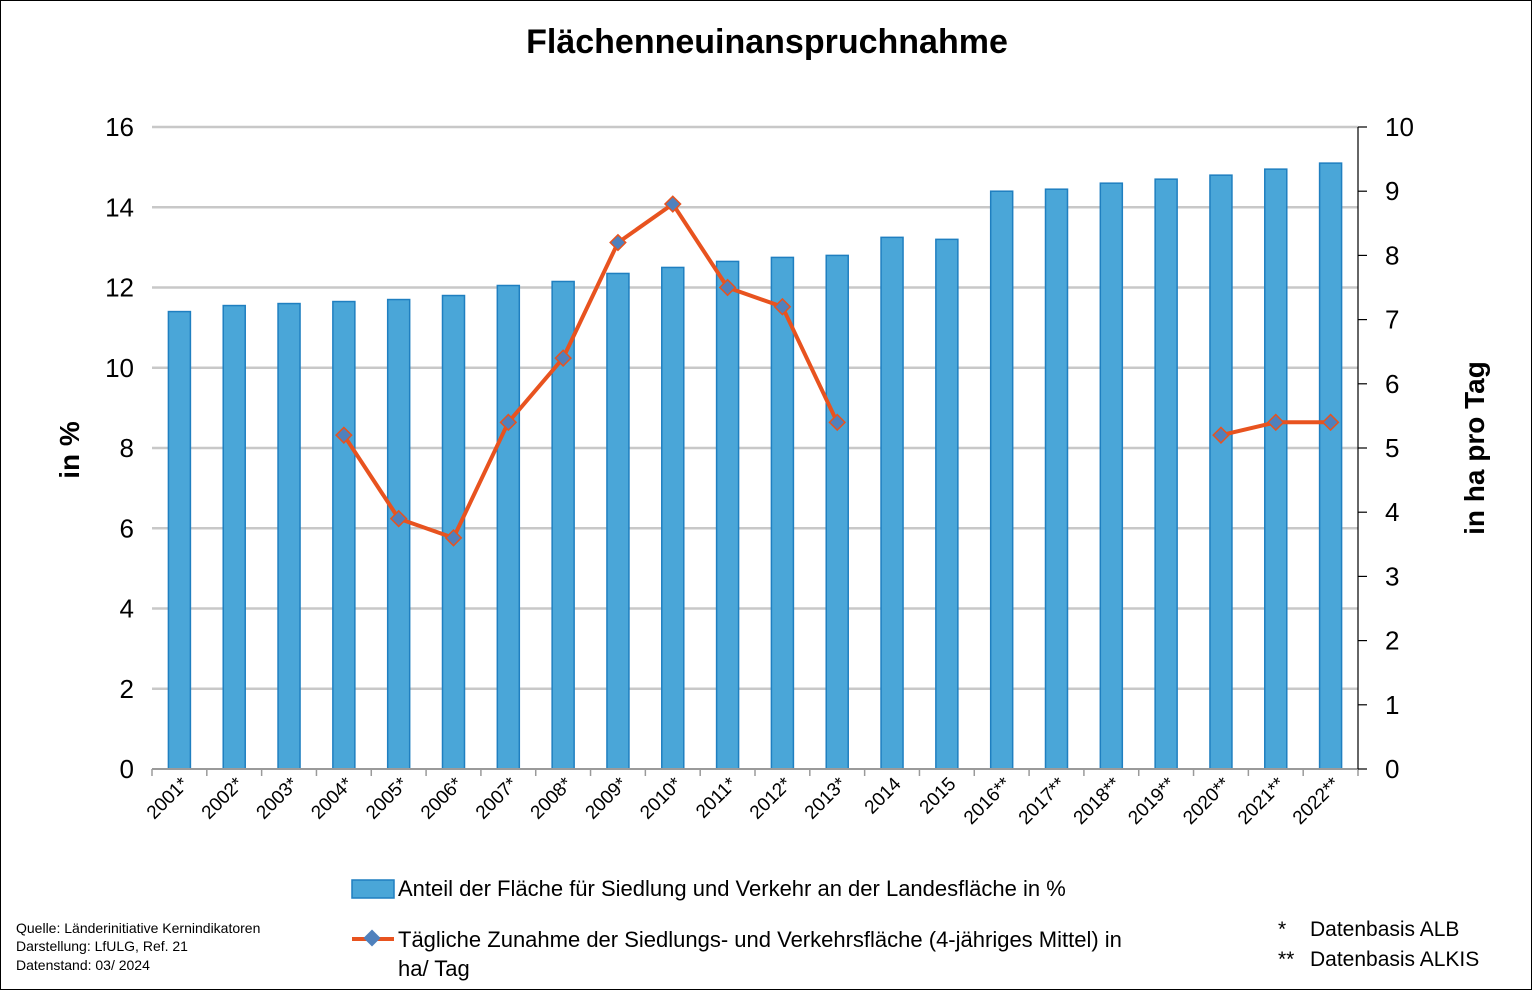 The height and width of the screenshot is (992, 1534). Describe the element at coordinates (497, 798) in the screenshot. I see `x-tick-label: 2007*` at that location.